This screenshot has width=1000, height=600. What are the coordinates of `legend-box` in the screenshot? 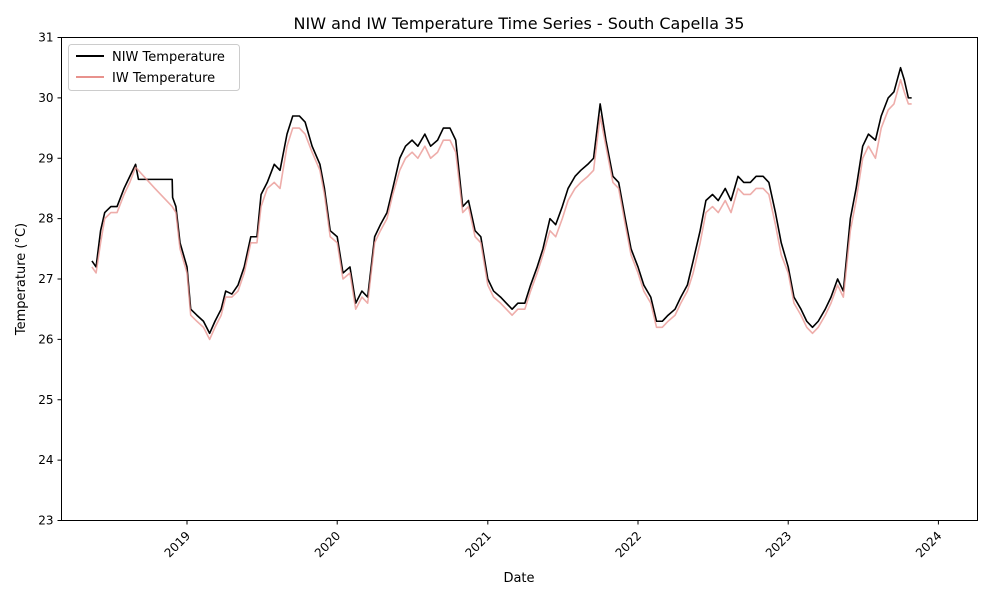 It's located at (154, 67).